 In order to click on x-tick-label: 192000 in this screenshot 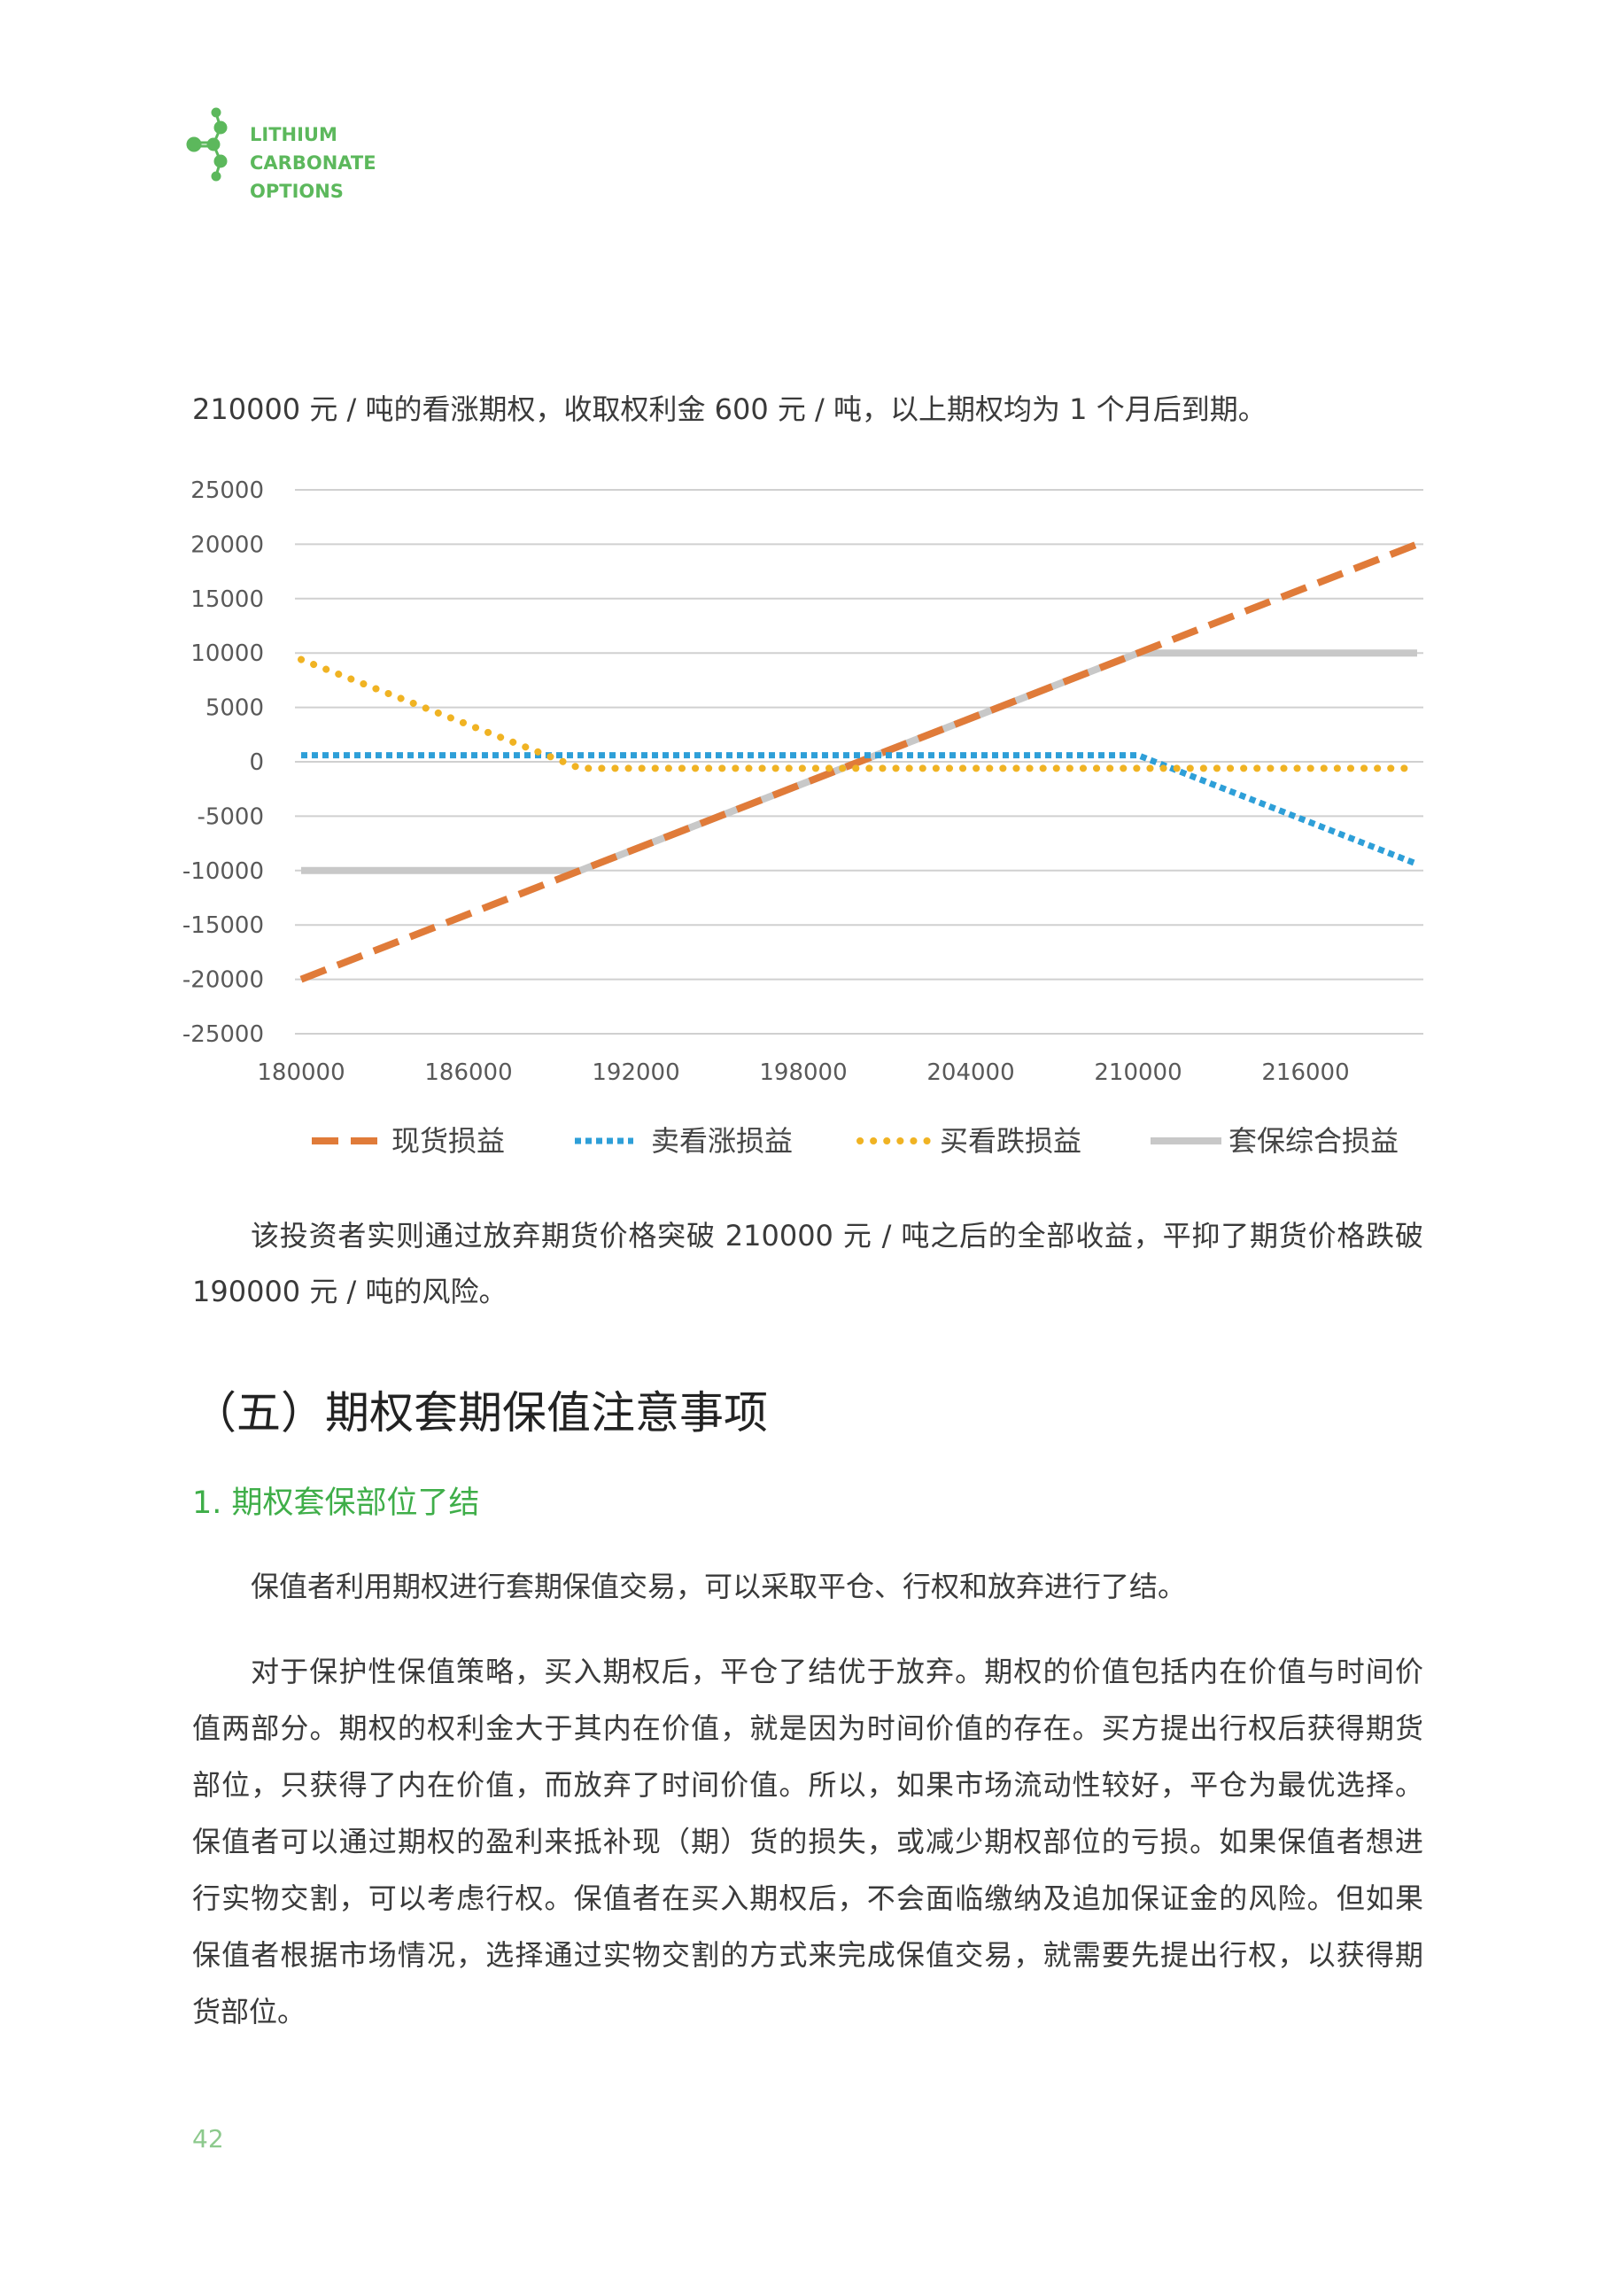, I will do `click(636, 1073)`.